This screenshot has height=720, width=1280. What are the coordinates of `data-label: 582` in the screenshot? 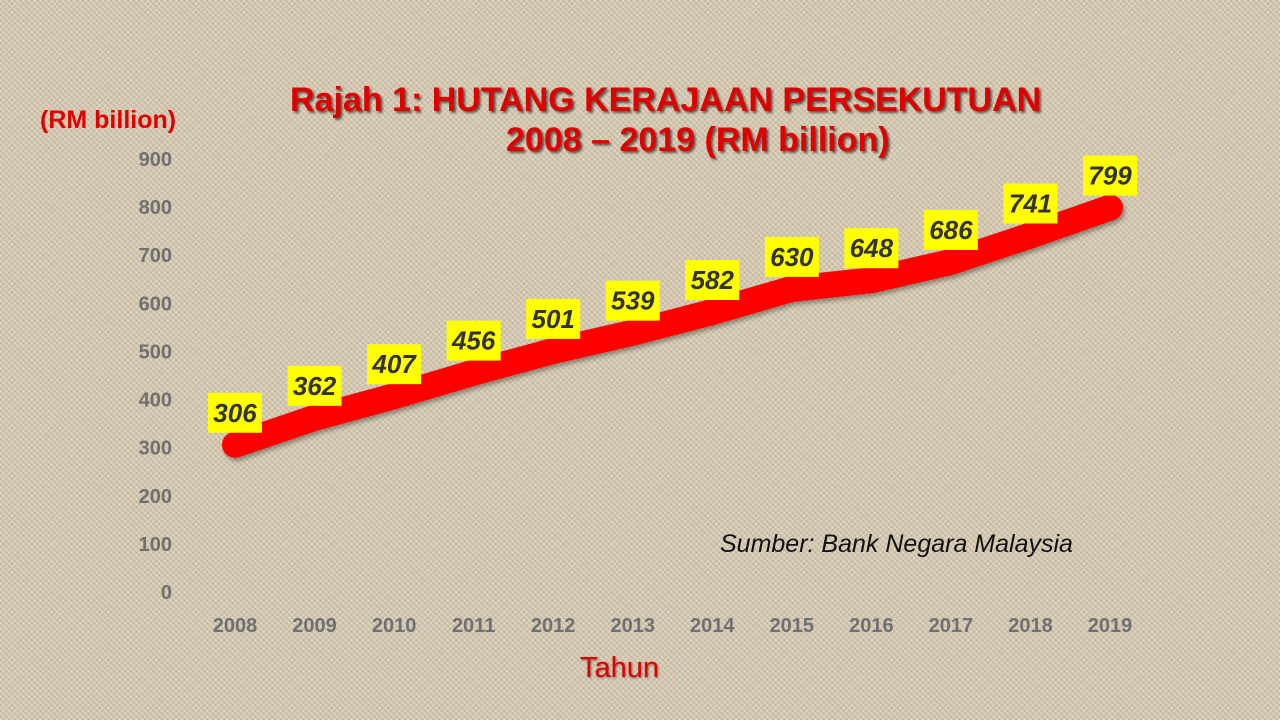 It's located at (713, 280).